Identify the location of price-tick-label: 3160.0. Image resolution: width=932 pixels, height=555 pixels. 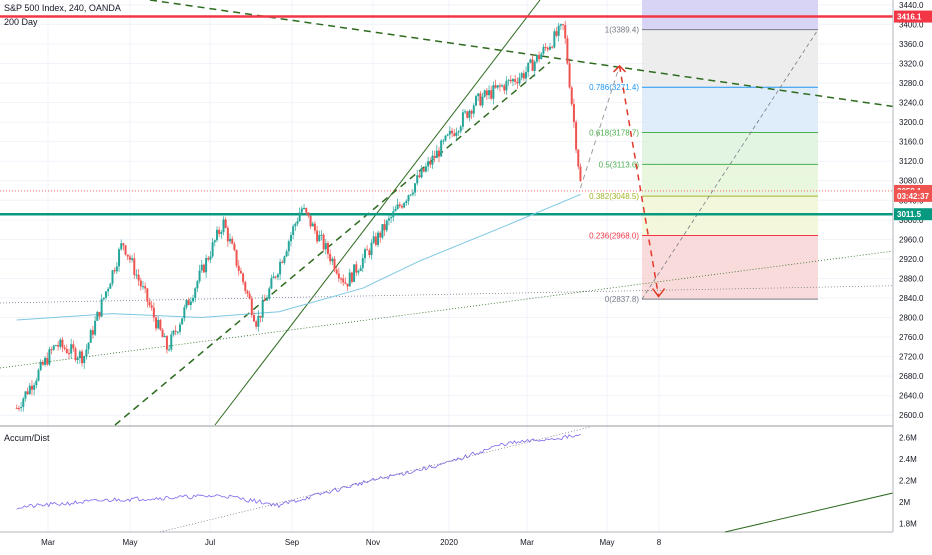
(911, 142).